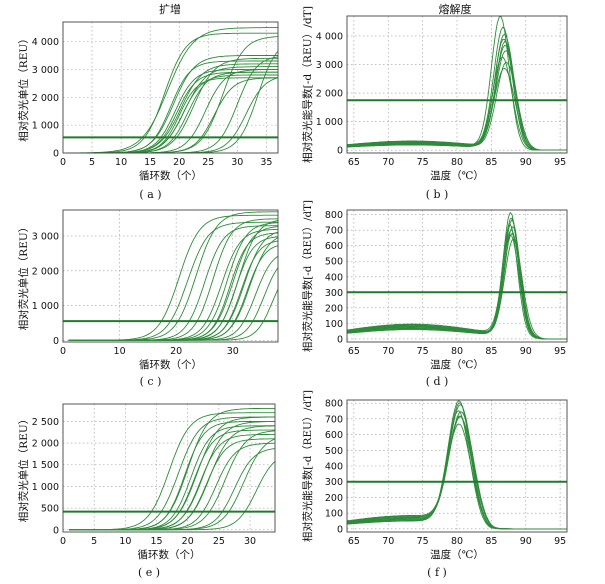 The height and width of the screenshot is (584, 605). I want to click on y-tick-label: 4 000, so click(45, 42).